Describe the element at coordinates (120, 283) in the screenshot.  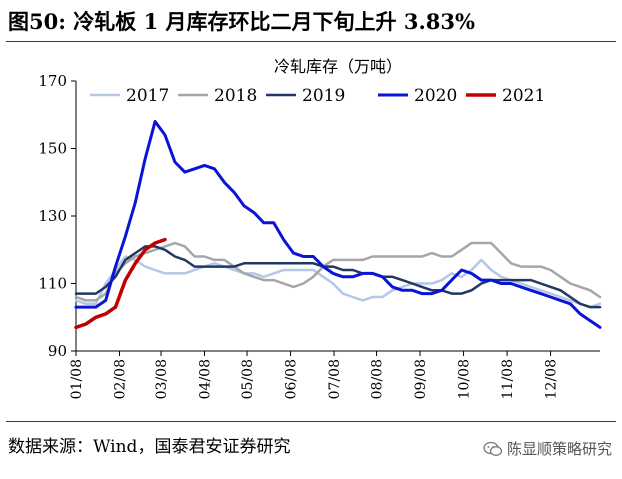
I see `series-line-2021` at that location.